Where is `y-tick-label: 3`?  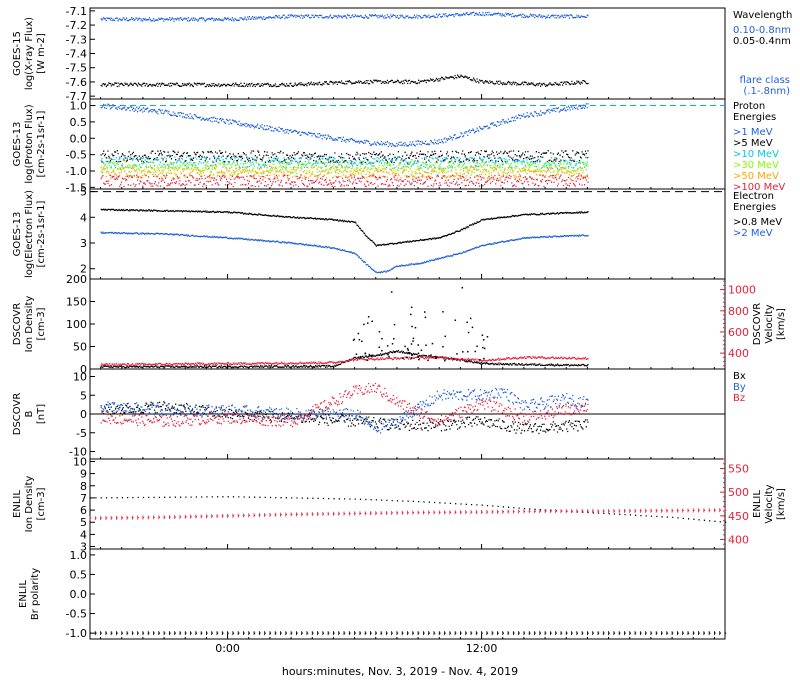 y-tick-label: 3 is located at coordinates (83, 547).